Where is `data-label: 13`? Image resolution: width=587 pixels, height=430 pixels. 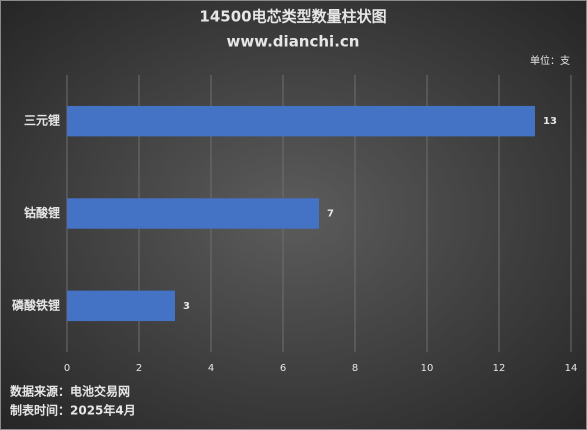 data-label: 13 is located at coordinates (550, 121).